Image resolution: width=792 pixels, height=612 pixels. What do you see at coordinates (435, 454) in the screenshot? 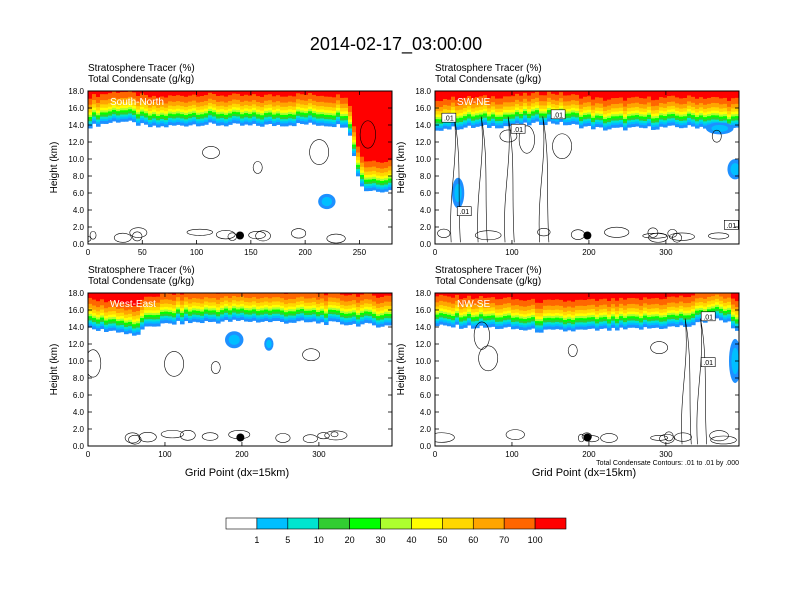
I see `x-tick-label: 0` at bounding box center [435, 454].